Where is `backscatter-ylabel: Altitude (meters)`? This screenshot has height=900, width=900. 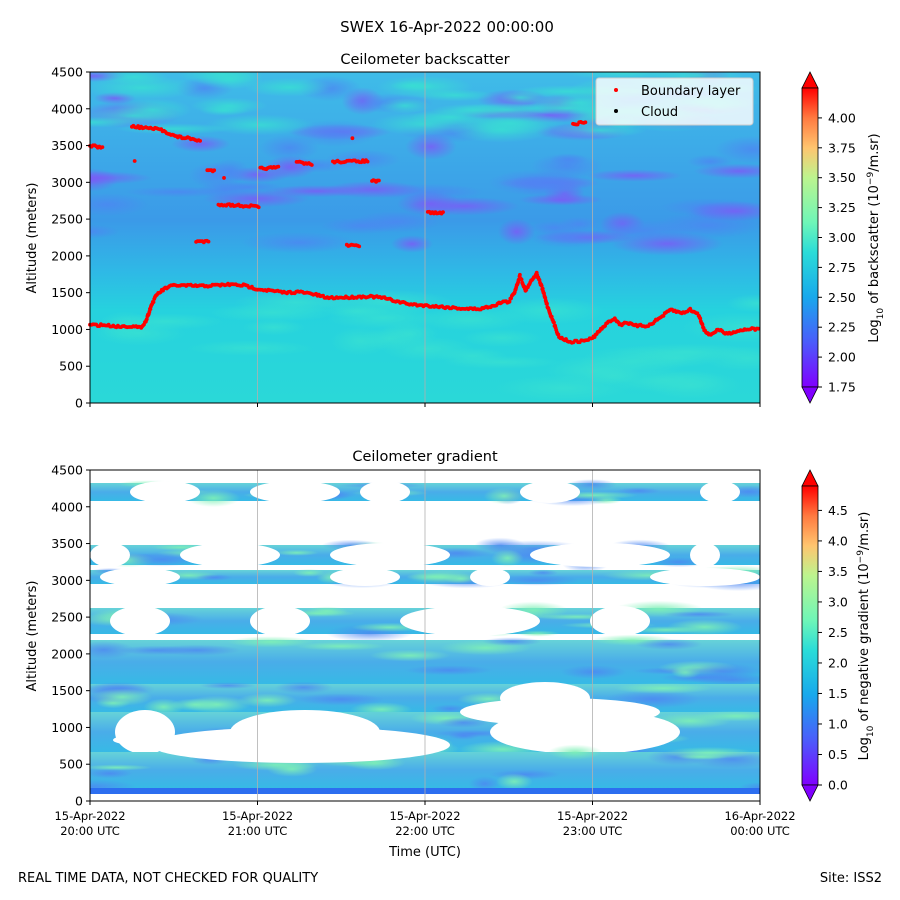 backscatter-ylabel: Altitude (meters) is located at coordinates (32, 238).